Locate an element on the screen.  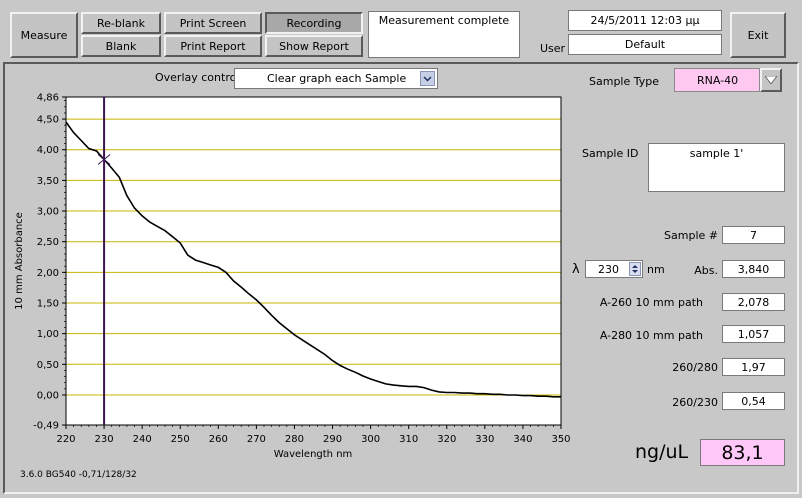
recording-toggle: Recording is located at coordinates (314, 23).